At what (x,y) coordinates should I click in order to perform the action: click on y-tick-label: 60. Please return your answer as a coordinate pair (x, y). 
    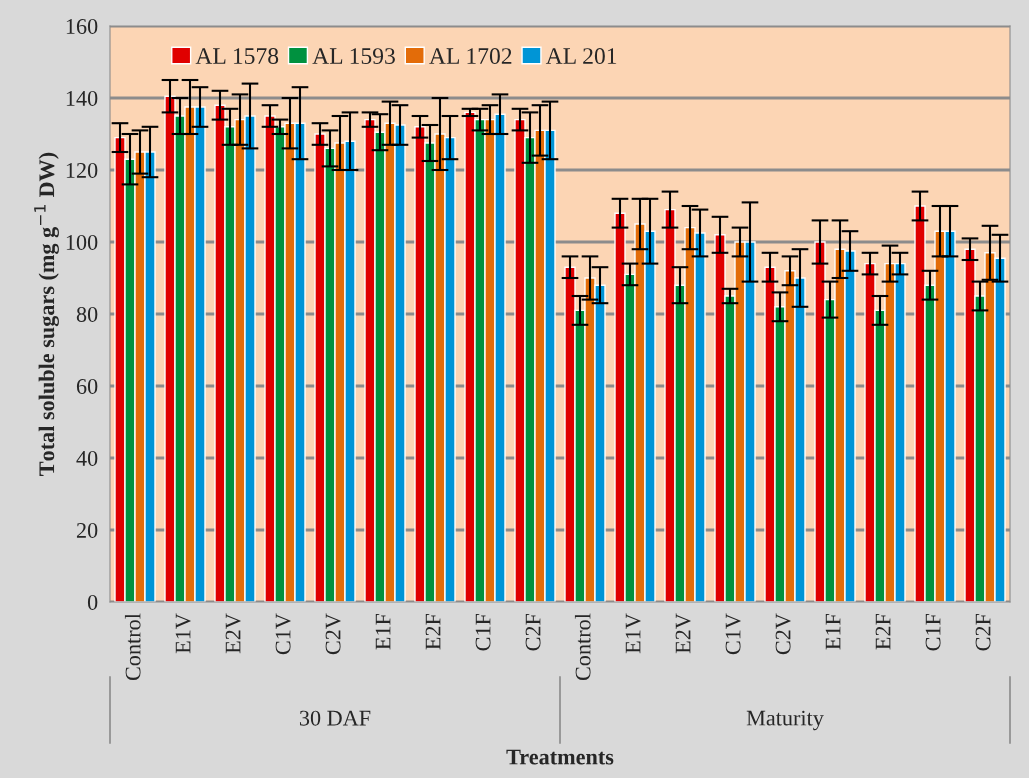
    Looking at the image, I should click on (87, 386).